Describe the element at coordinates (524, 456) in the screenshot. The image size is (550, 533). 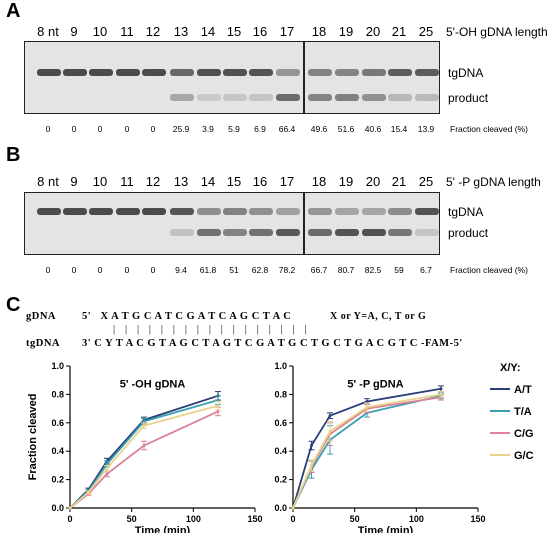
I see `legend-label-3: G/C` at that location.